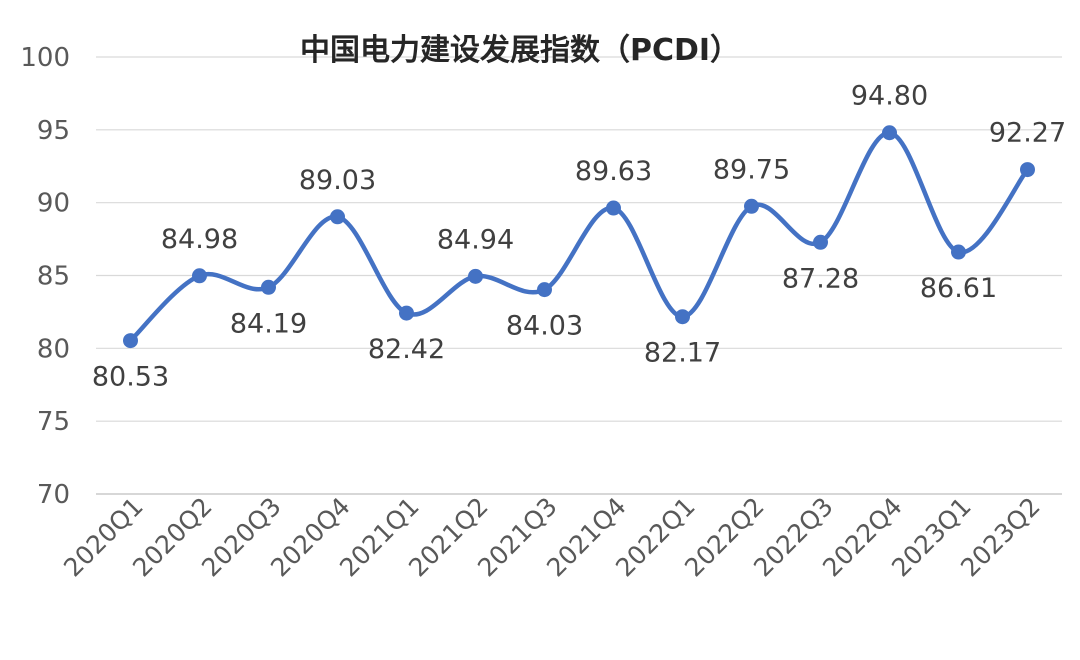 The height and width of the screenshot is (660, 1080). Describe the element at coordinates (820, 278) in the screenshot. I see `data-label: 87.28` at that location.